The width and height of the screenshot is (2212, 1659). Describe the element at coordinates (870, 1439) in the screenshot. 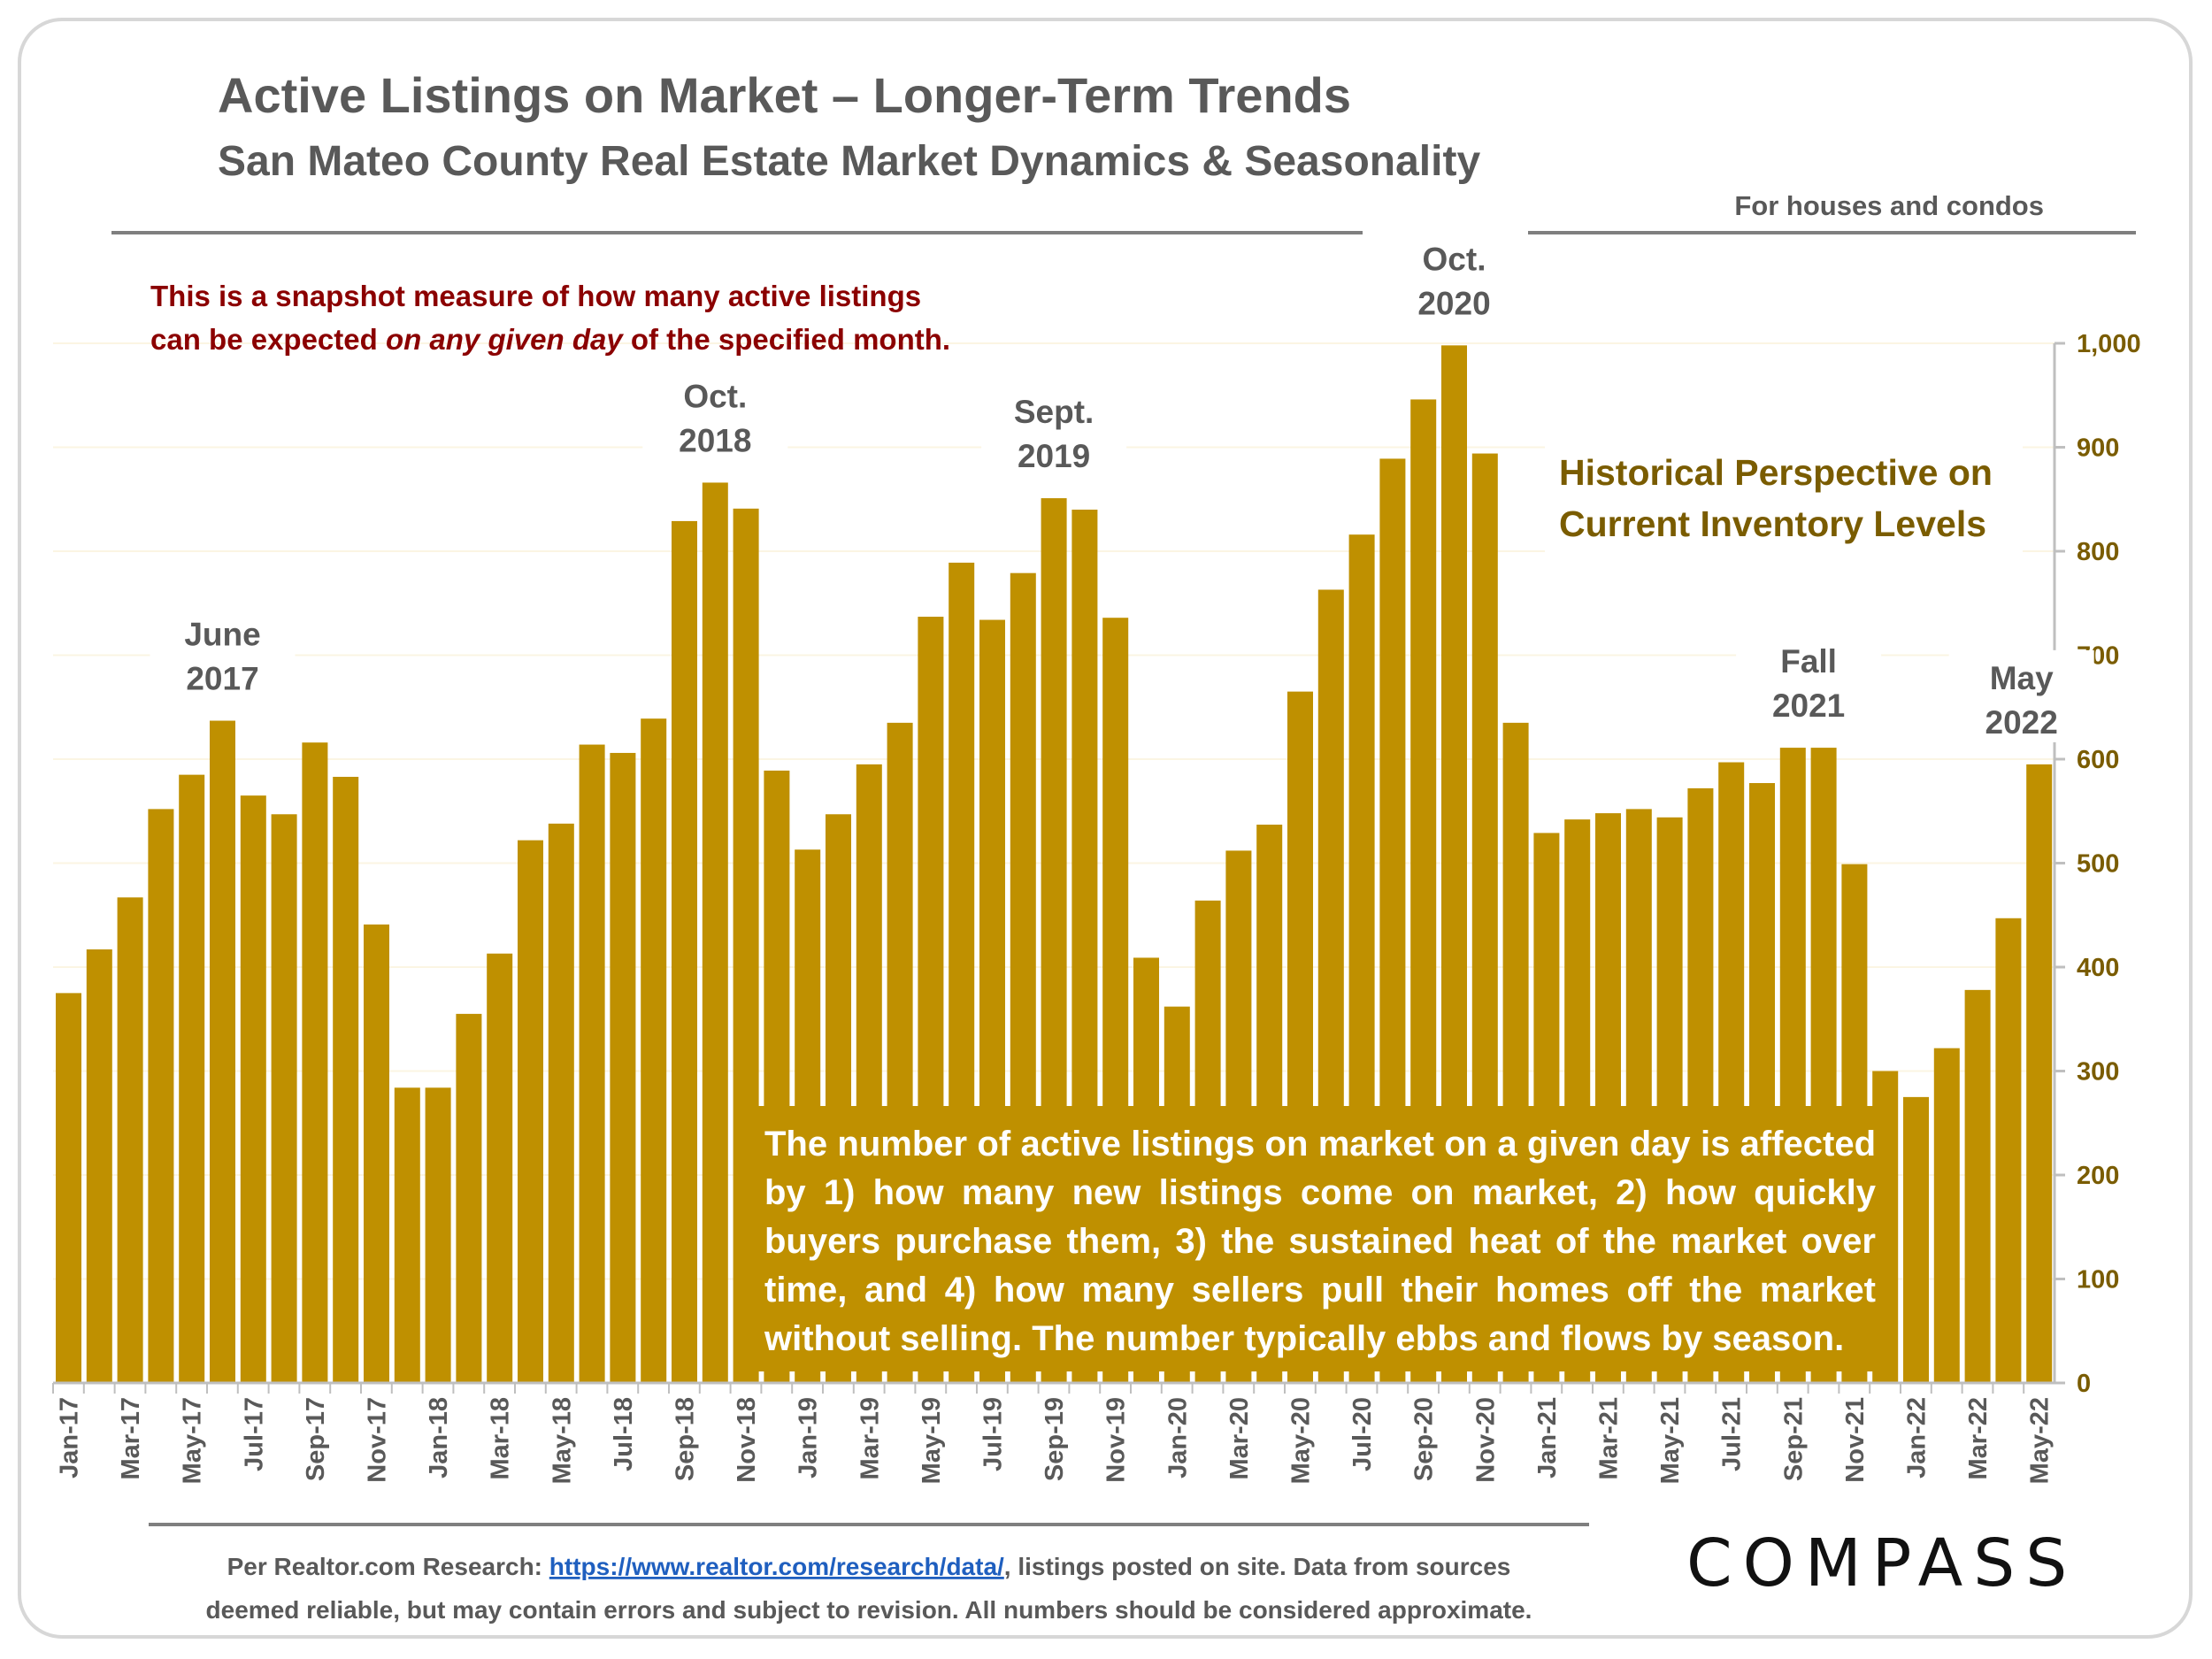

I see `x-tick-label: Mar-19` at that location.